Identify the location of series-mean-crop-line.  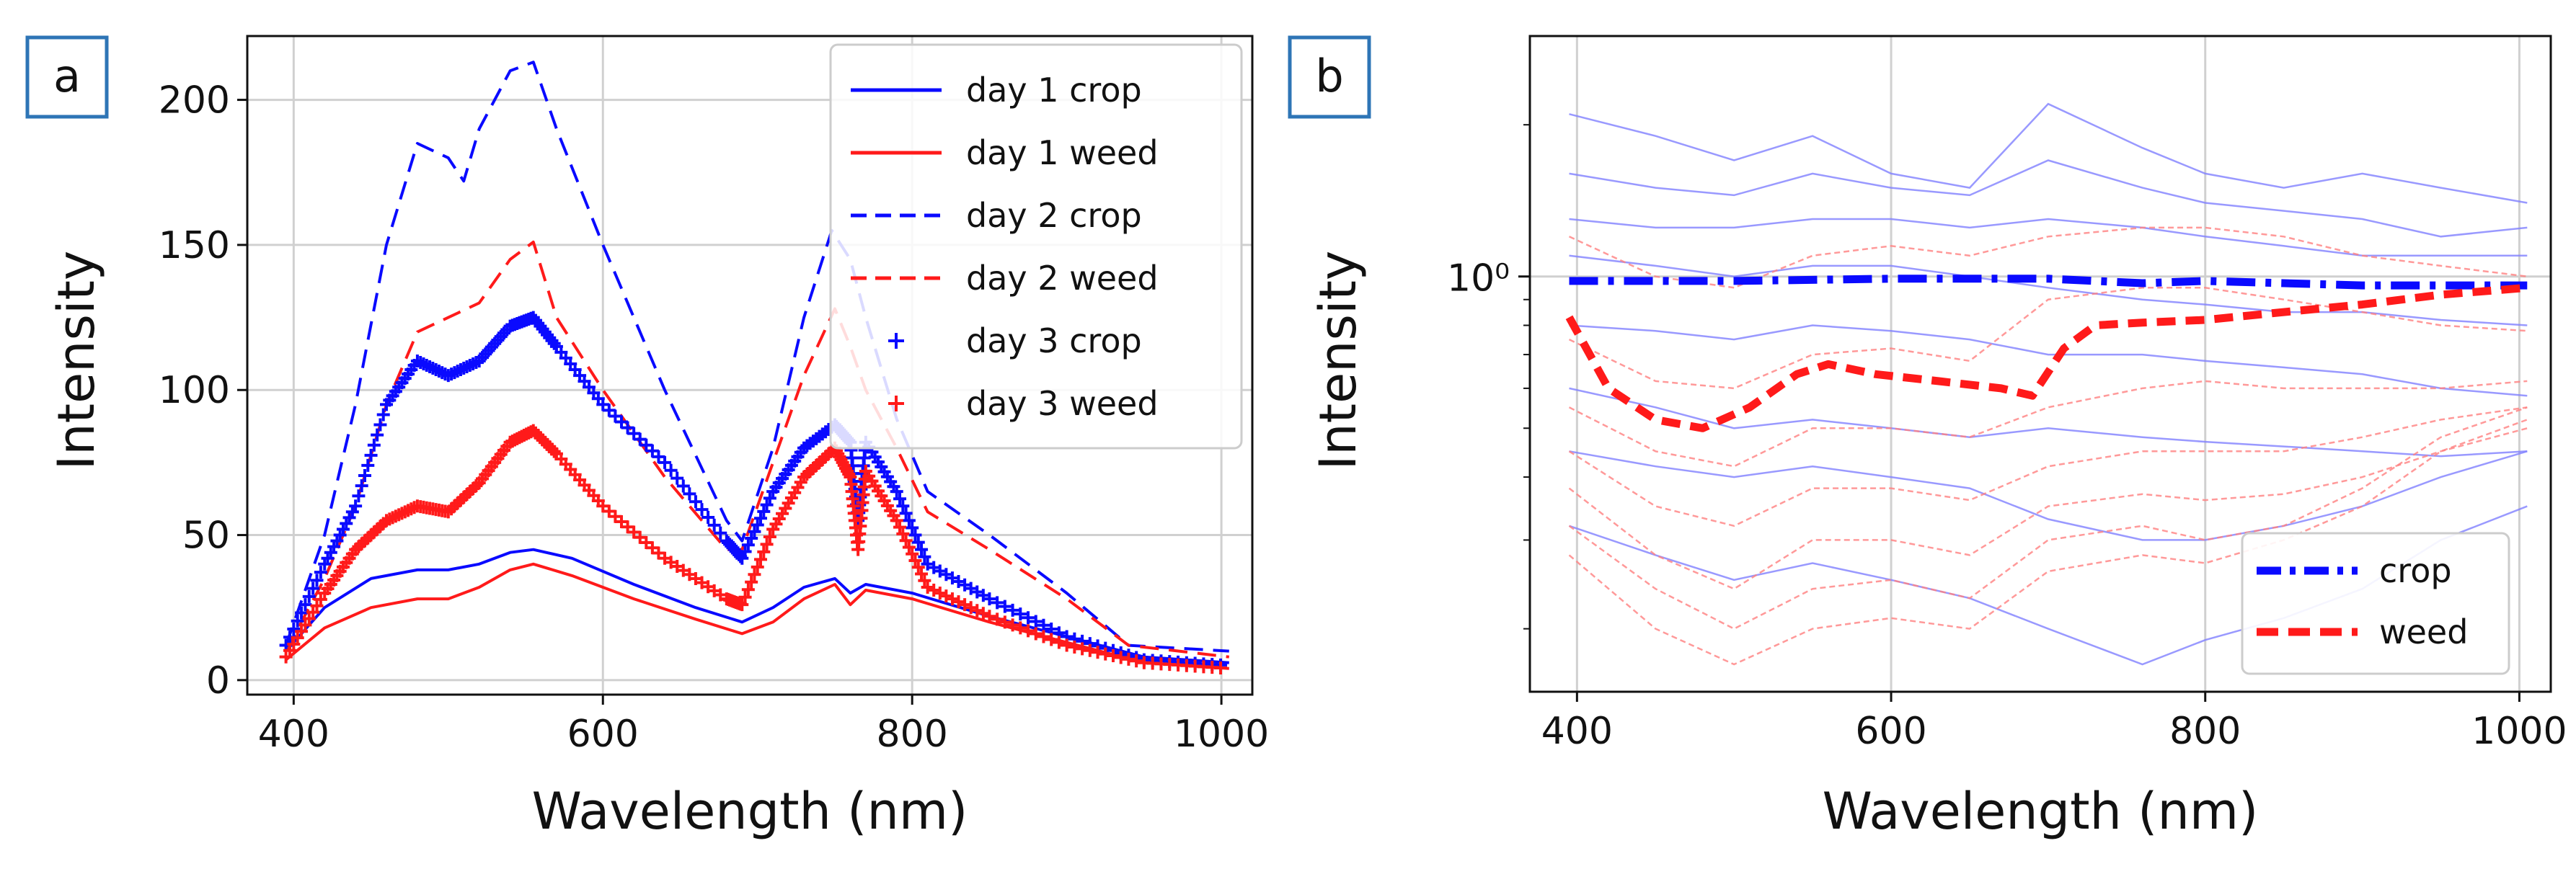
(2048, 282).